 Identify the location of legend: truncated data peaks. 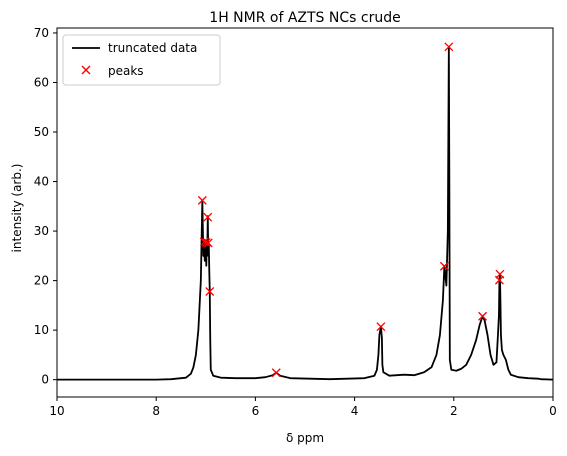
(141, 60).